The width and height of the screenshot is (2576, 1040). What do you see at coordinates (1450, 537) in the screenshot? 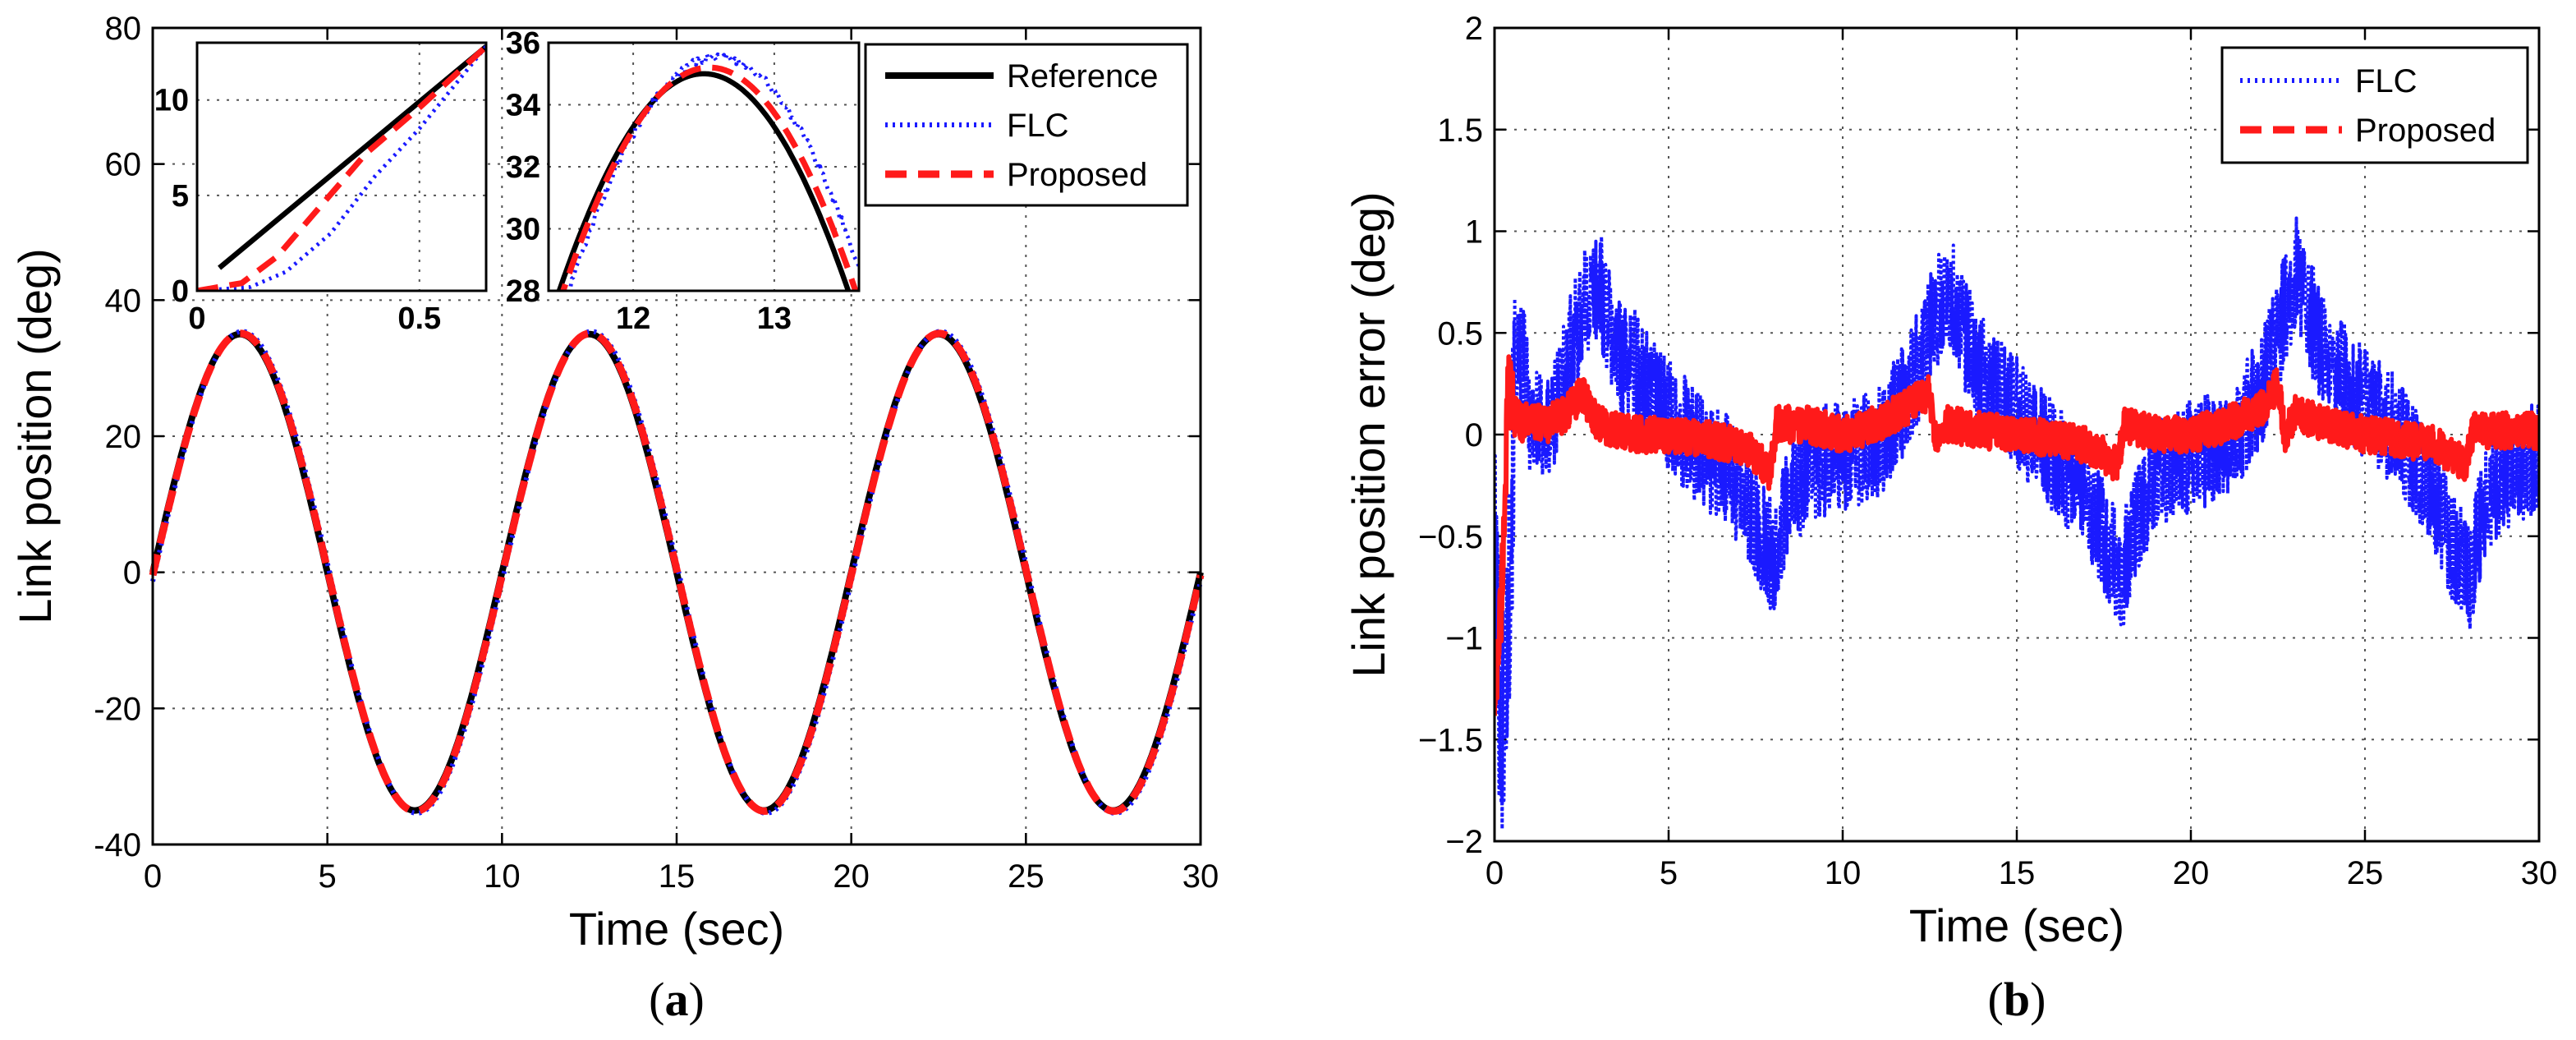
I see `y-tick-label: −0.5` at bounding box center [1450, 537].